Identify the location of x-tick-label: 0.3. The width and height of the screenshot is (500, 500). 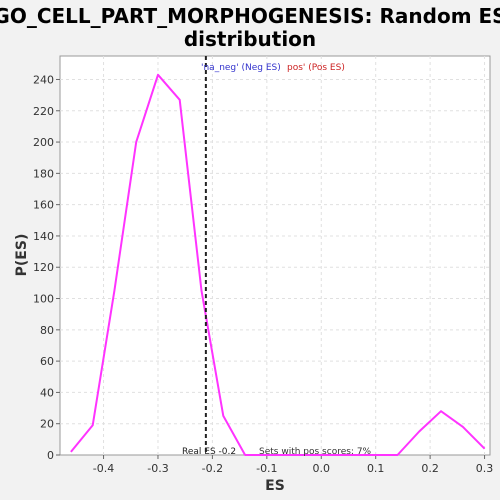
(485, 468).